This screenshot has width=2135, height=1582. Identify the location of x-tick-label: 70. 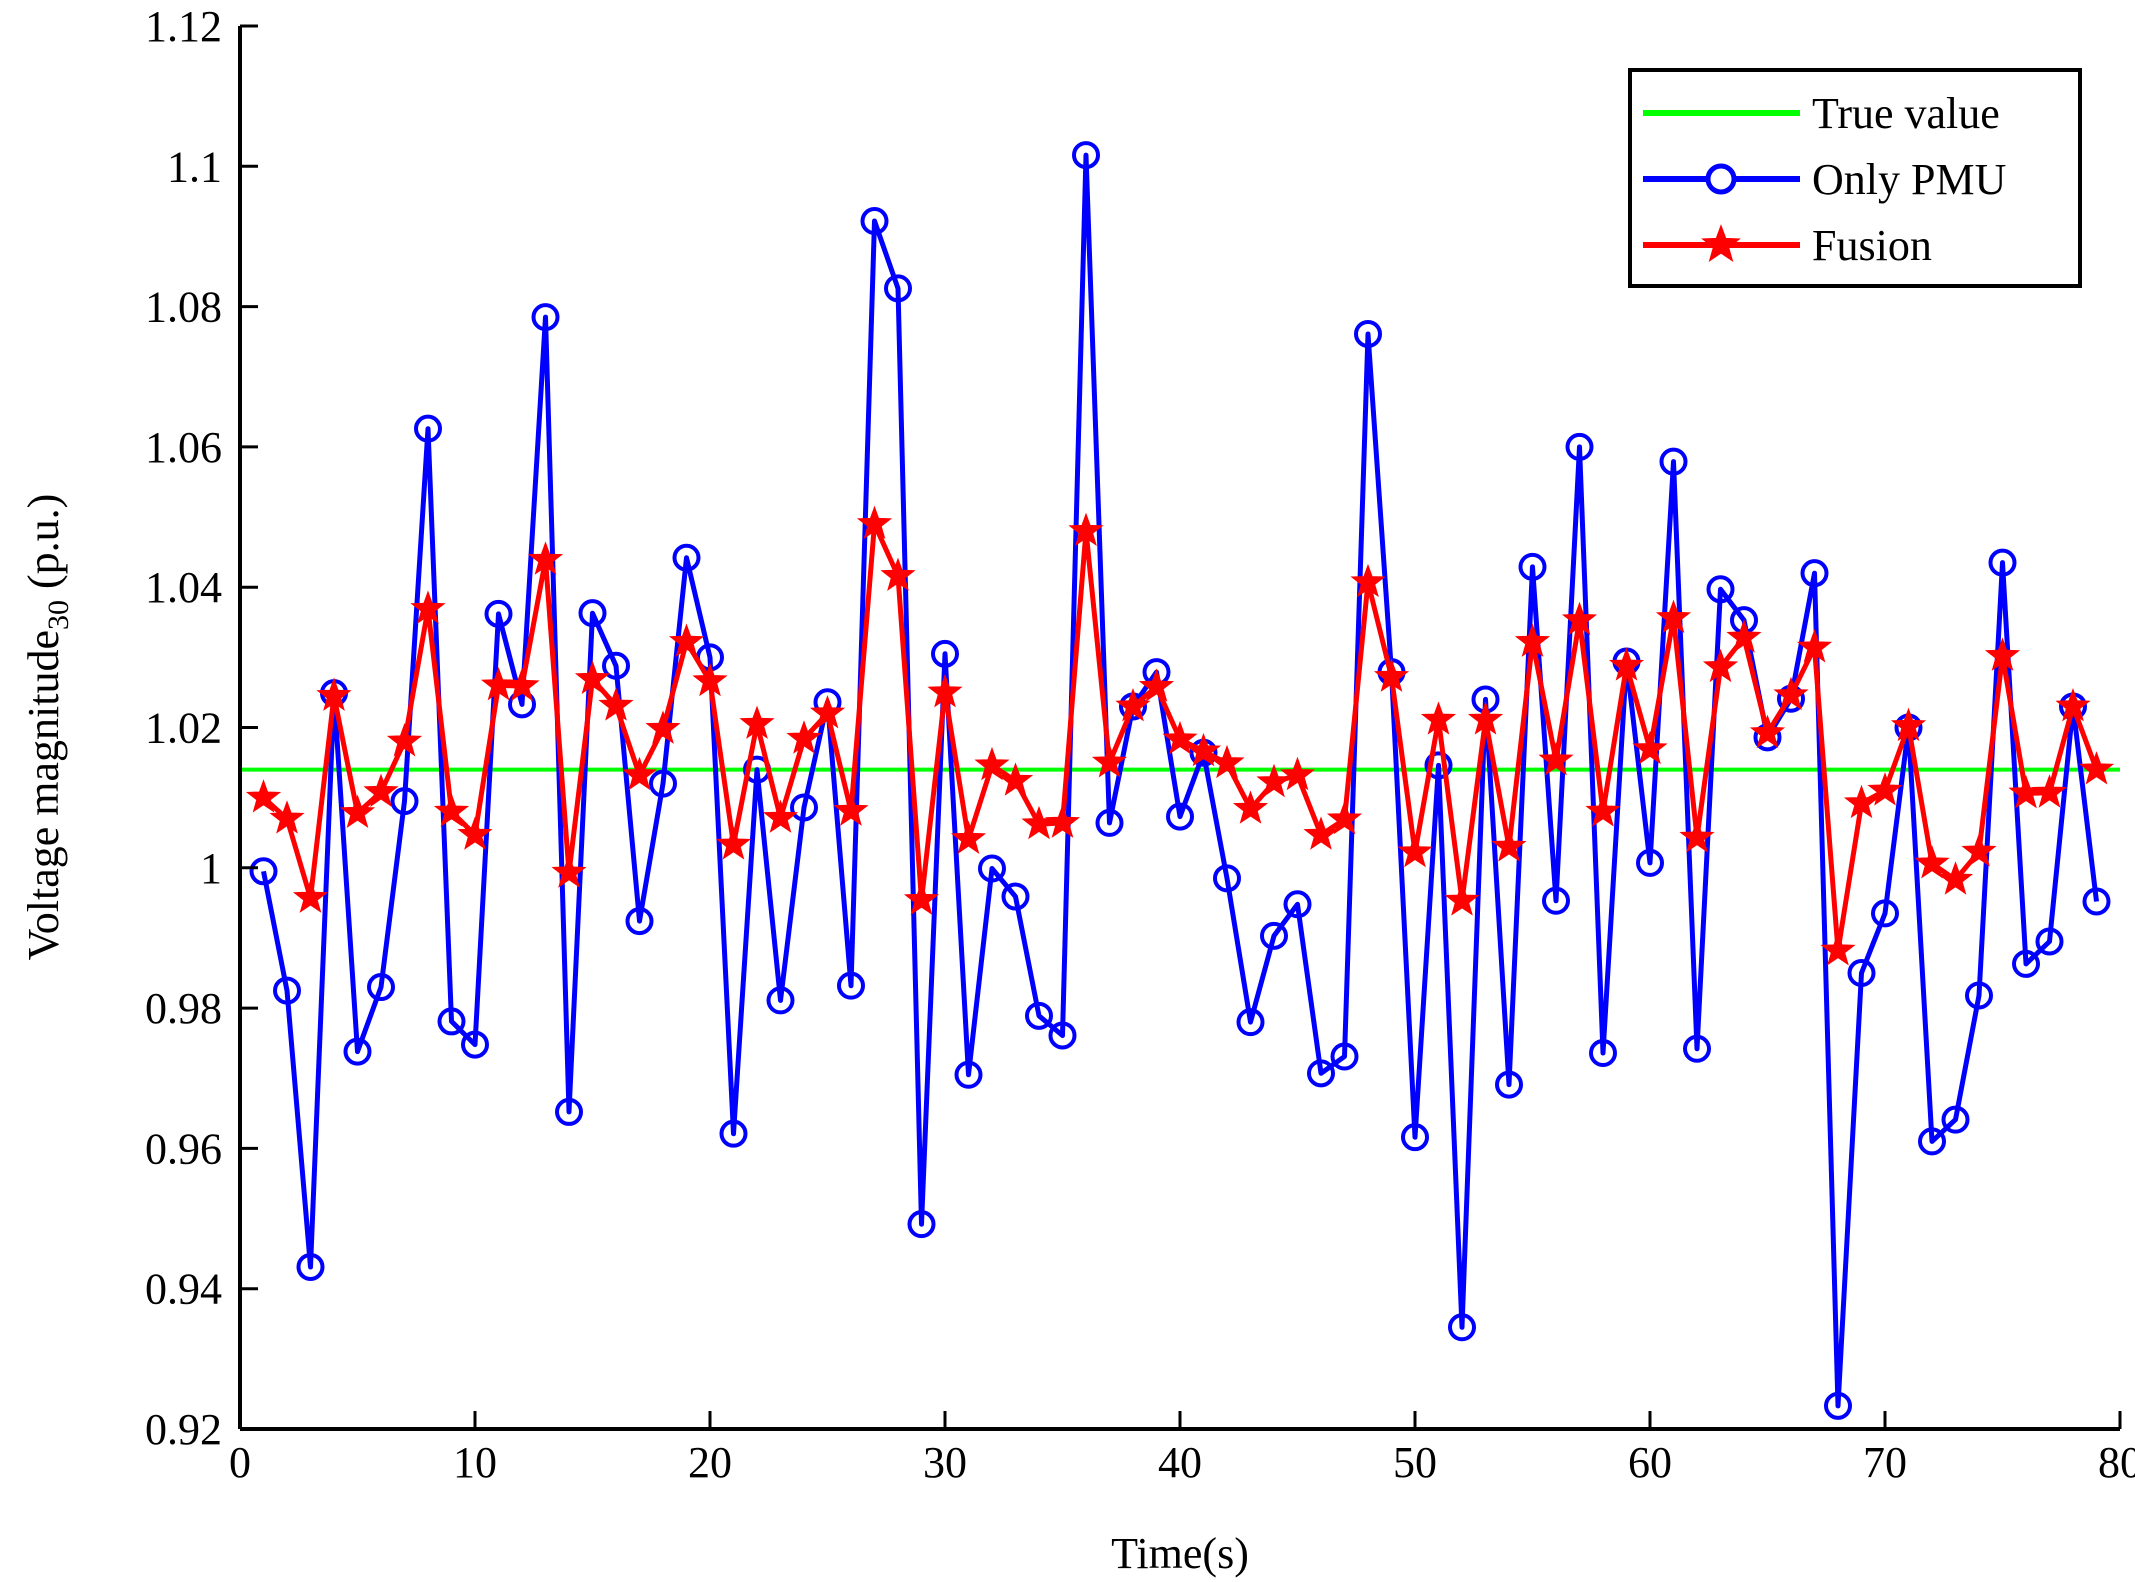
(1885, 1462).